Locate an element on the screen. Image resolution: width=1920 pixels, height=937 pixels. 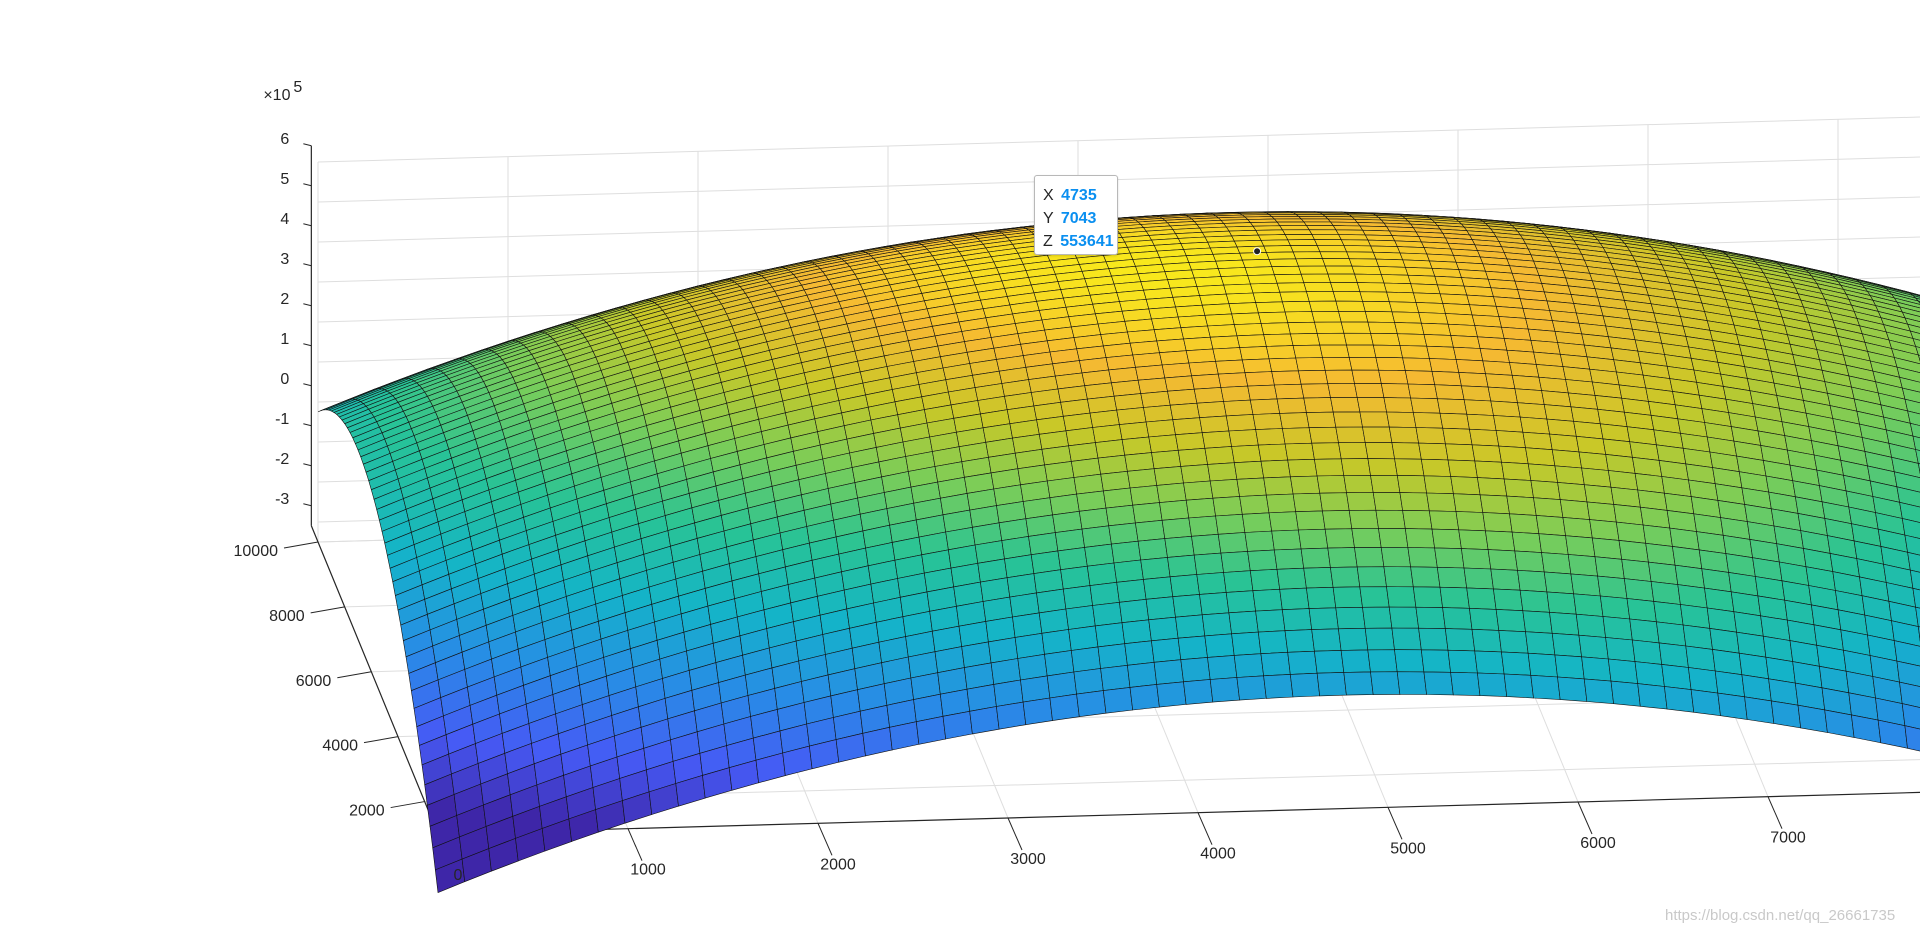
x-tick-mark is located at coordinates (825, 839).